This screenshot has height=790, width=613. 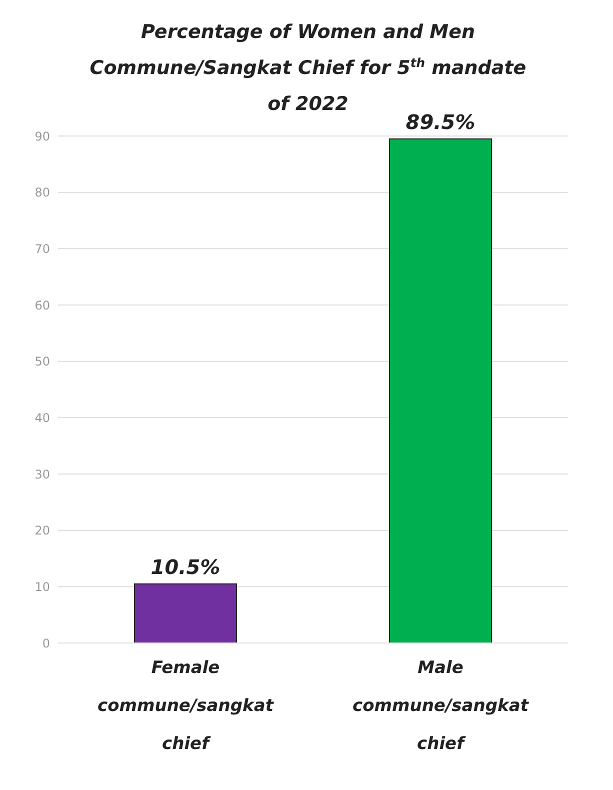 What do you see at coordinates (186, 706) in the screenshot?
I see `x-tick-label: Female commune/sangkat chief` at bounding box center [186, 706].